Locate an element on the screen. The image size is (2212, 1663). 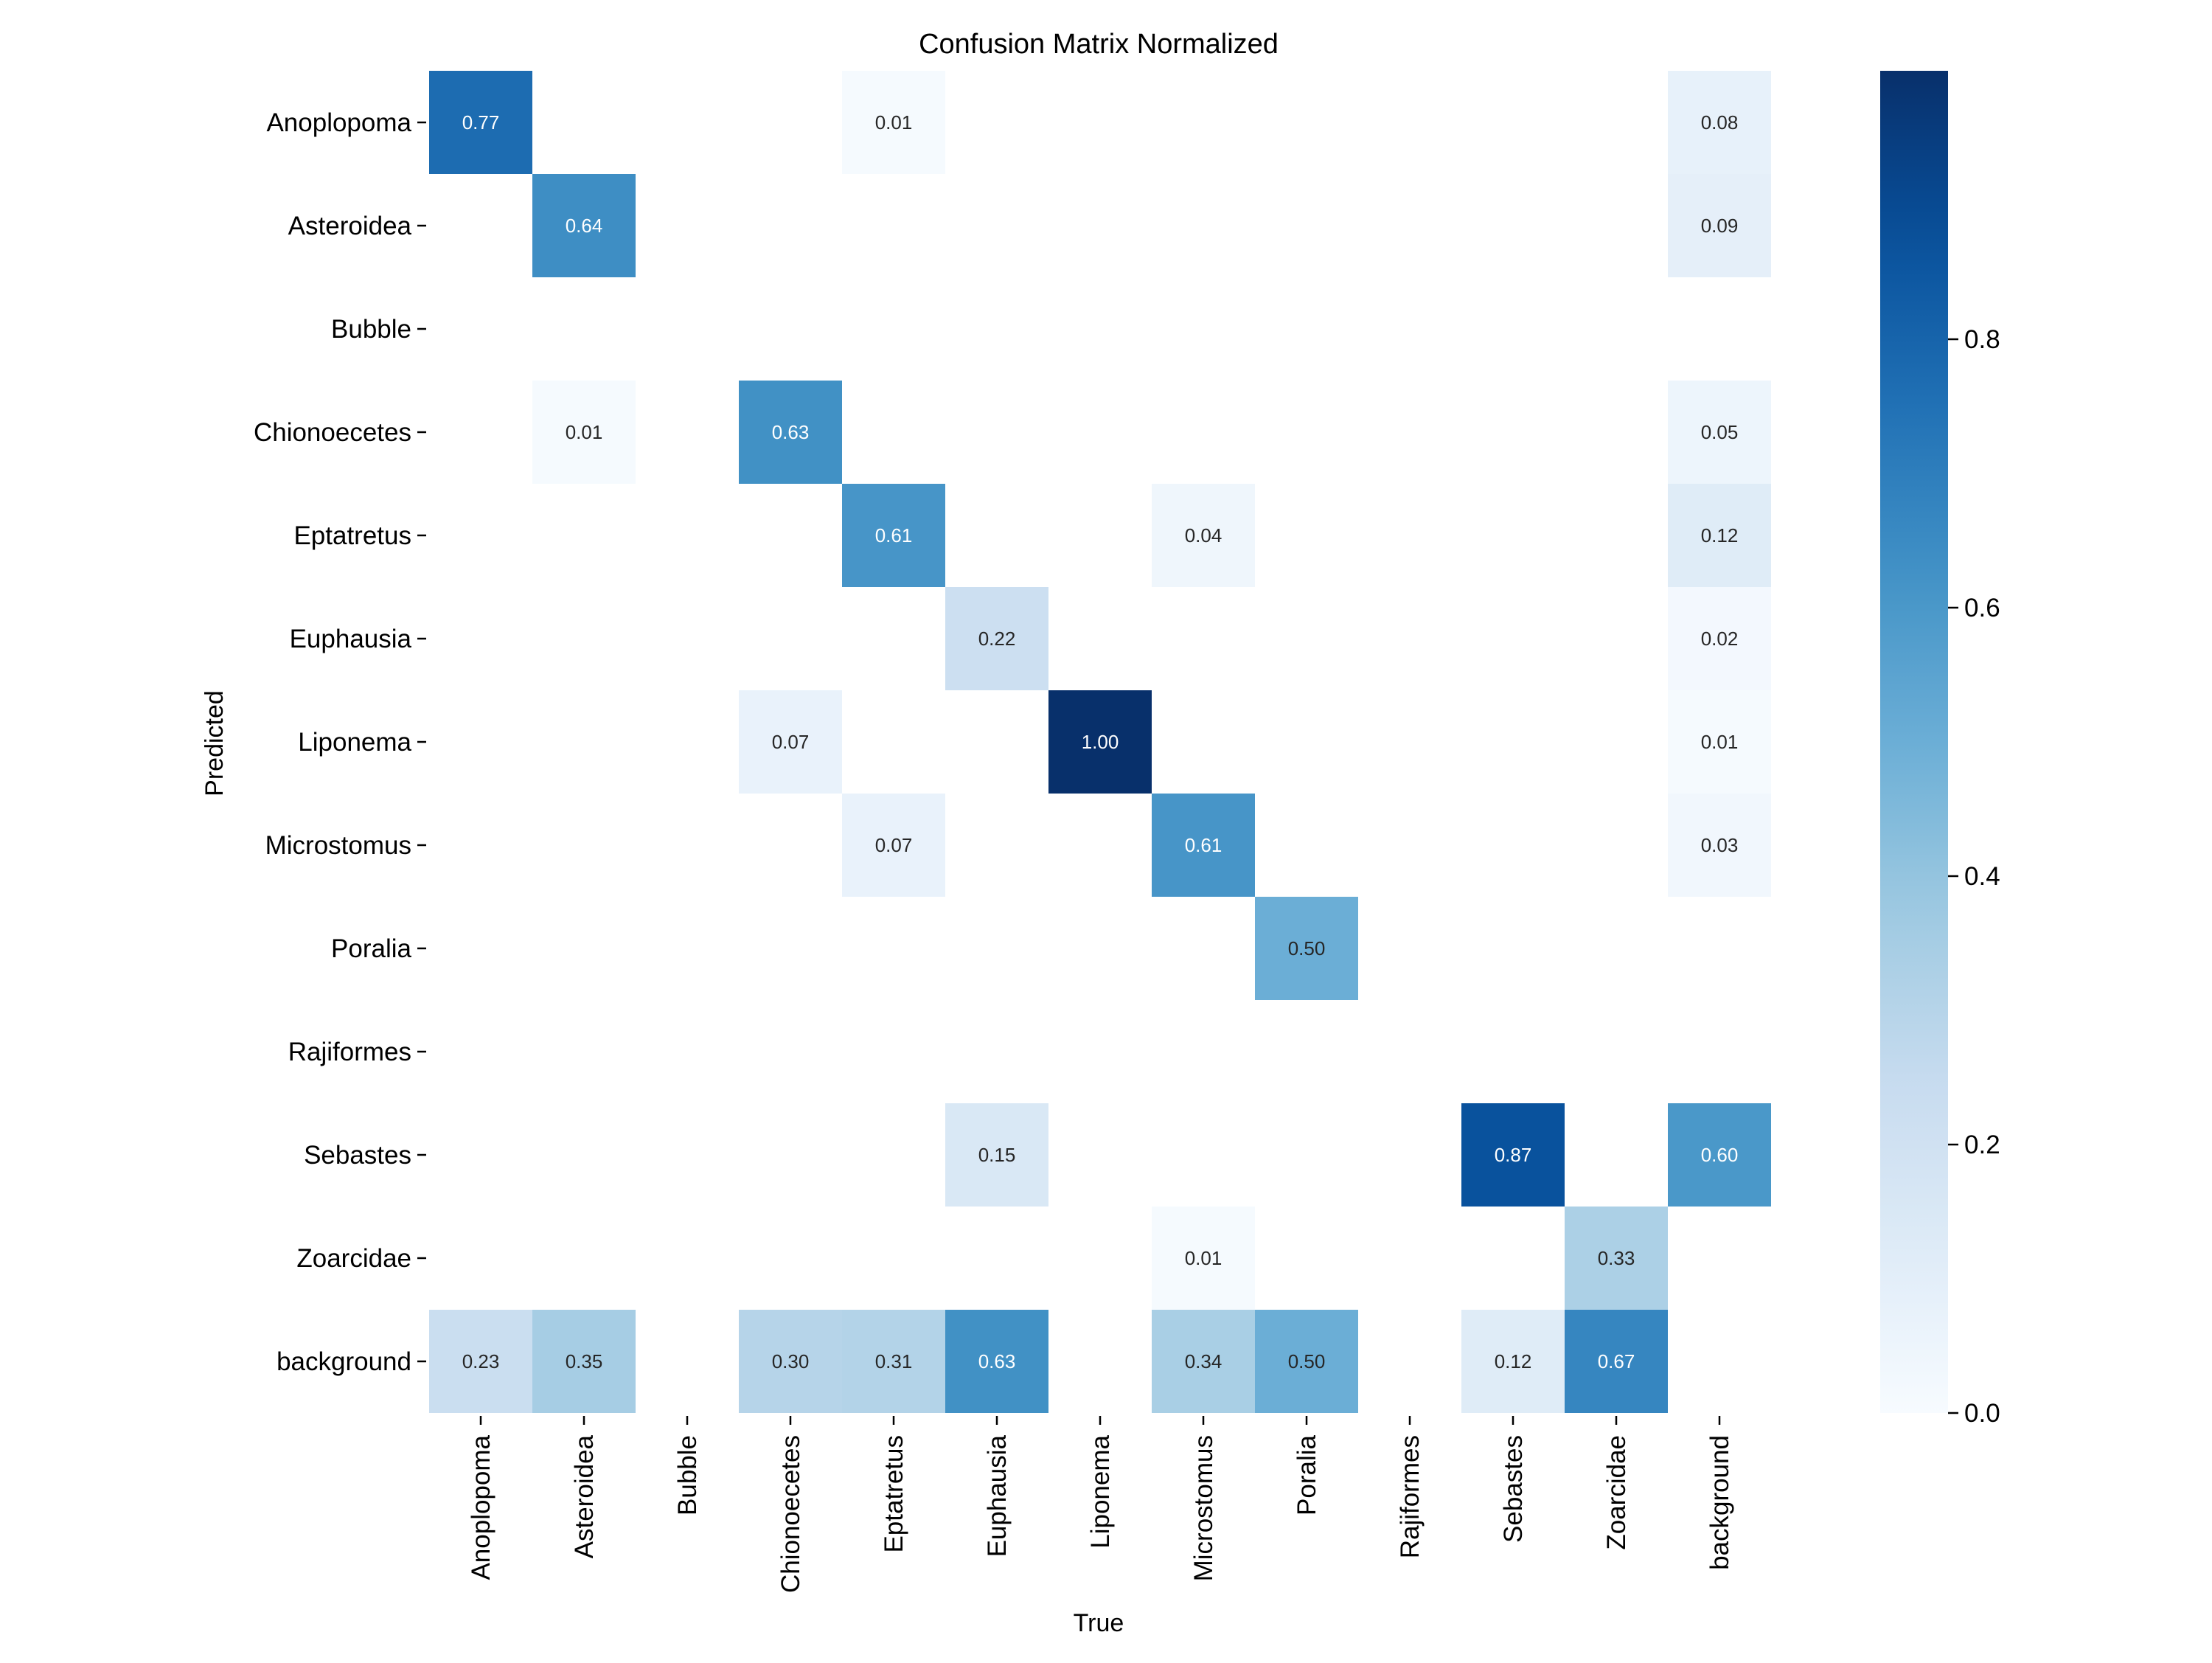
cell-sebastes-euphausia is located at coordinates (996, 1155).